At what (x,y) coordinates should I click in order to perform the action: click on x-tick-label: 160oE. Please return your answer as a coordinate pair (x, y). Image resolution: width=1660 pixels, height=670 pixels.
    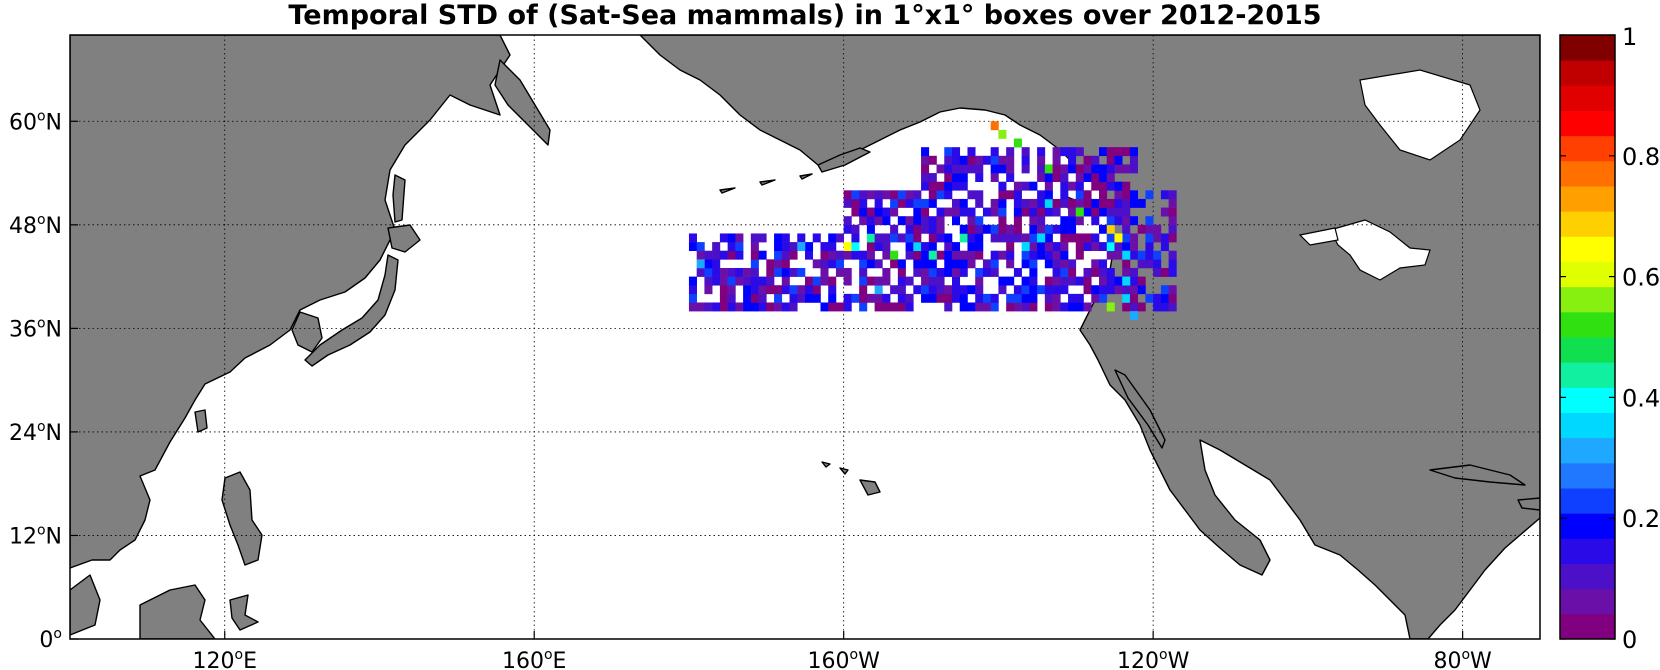
    Looking at the image, I should click on (534, 658).